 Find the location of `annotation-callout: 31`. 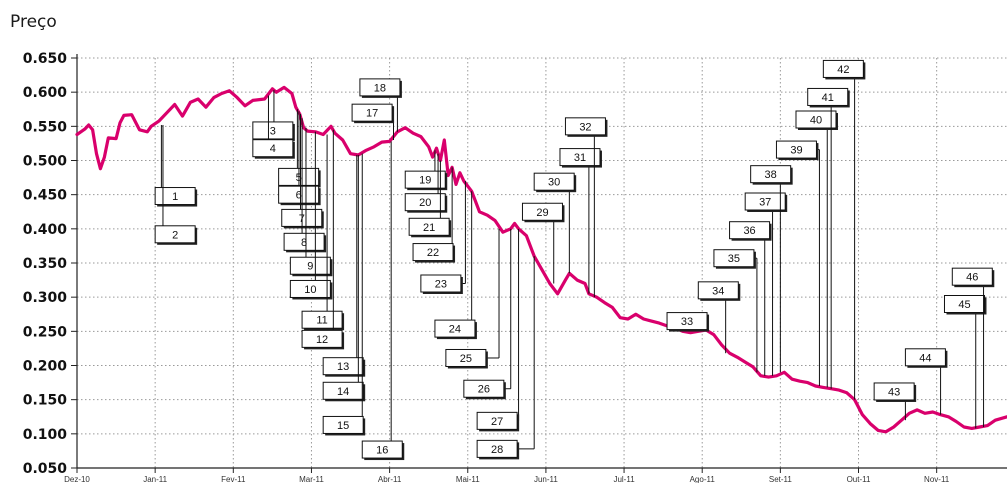

annotation-callout: 31 is located at coordinates (580, 221).